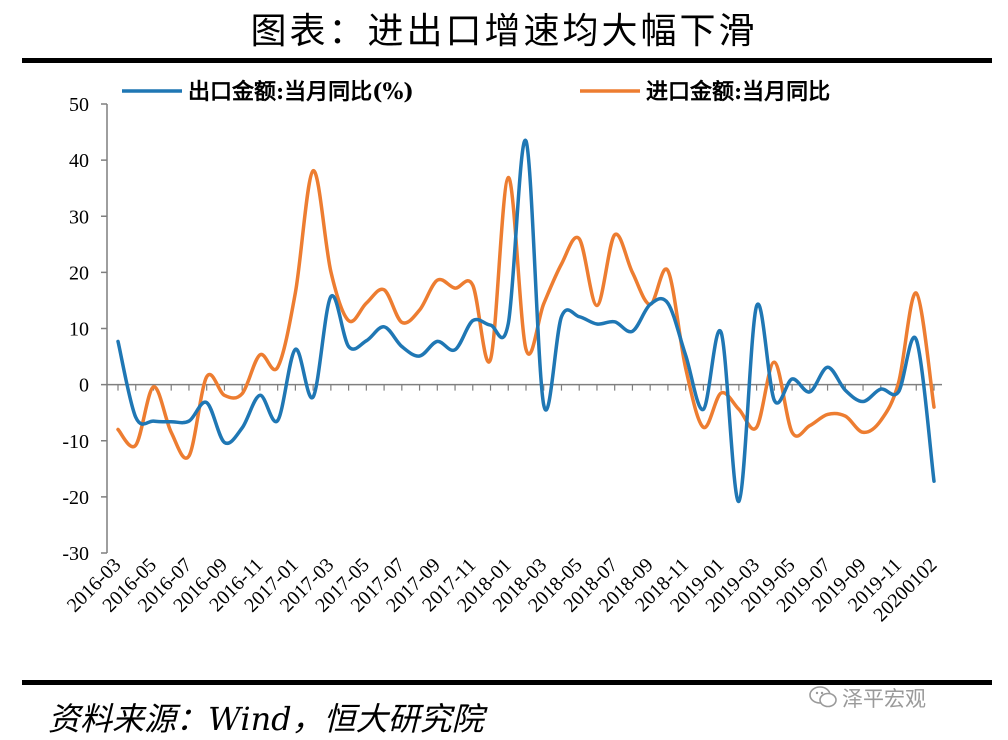  Describe the element at coordinates (75, 498) in the screenshot. I see `y-tick-label: -20` at that location.